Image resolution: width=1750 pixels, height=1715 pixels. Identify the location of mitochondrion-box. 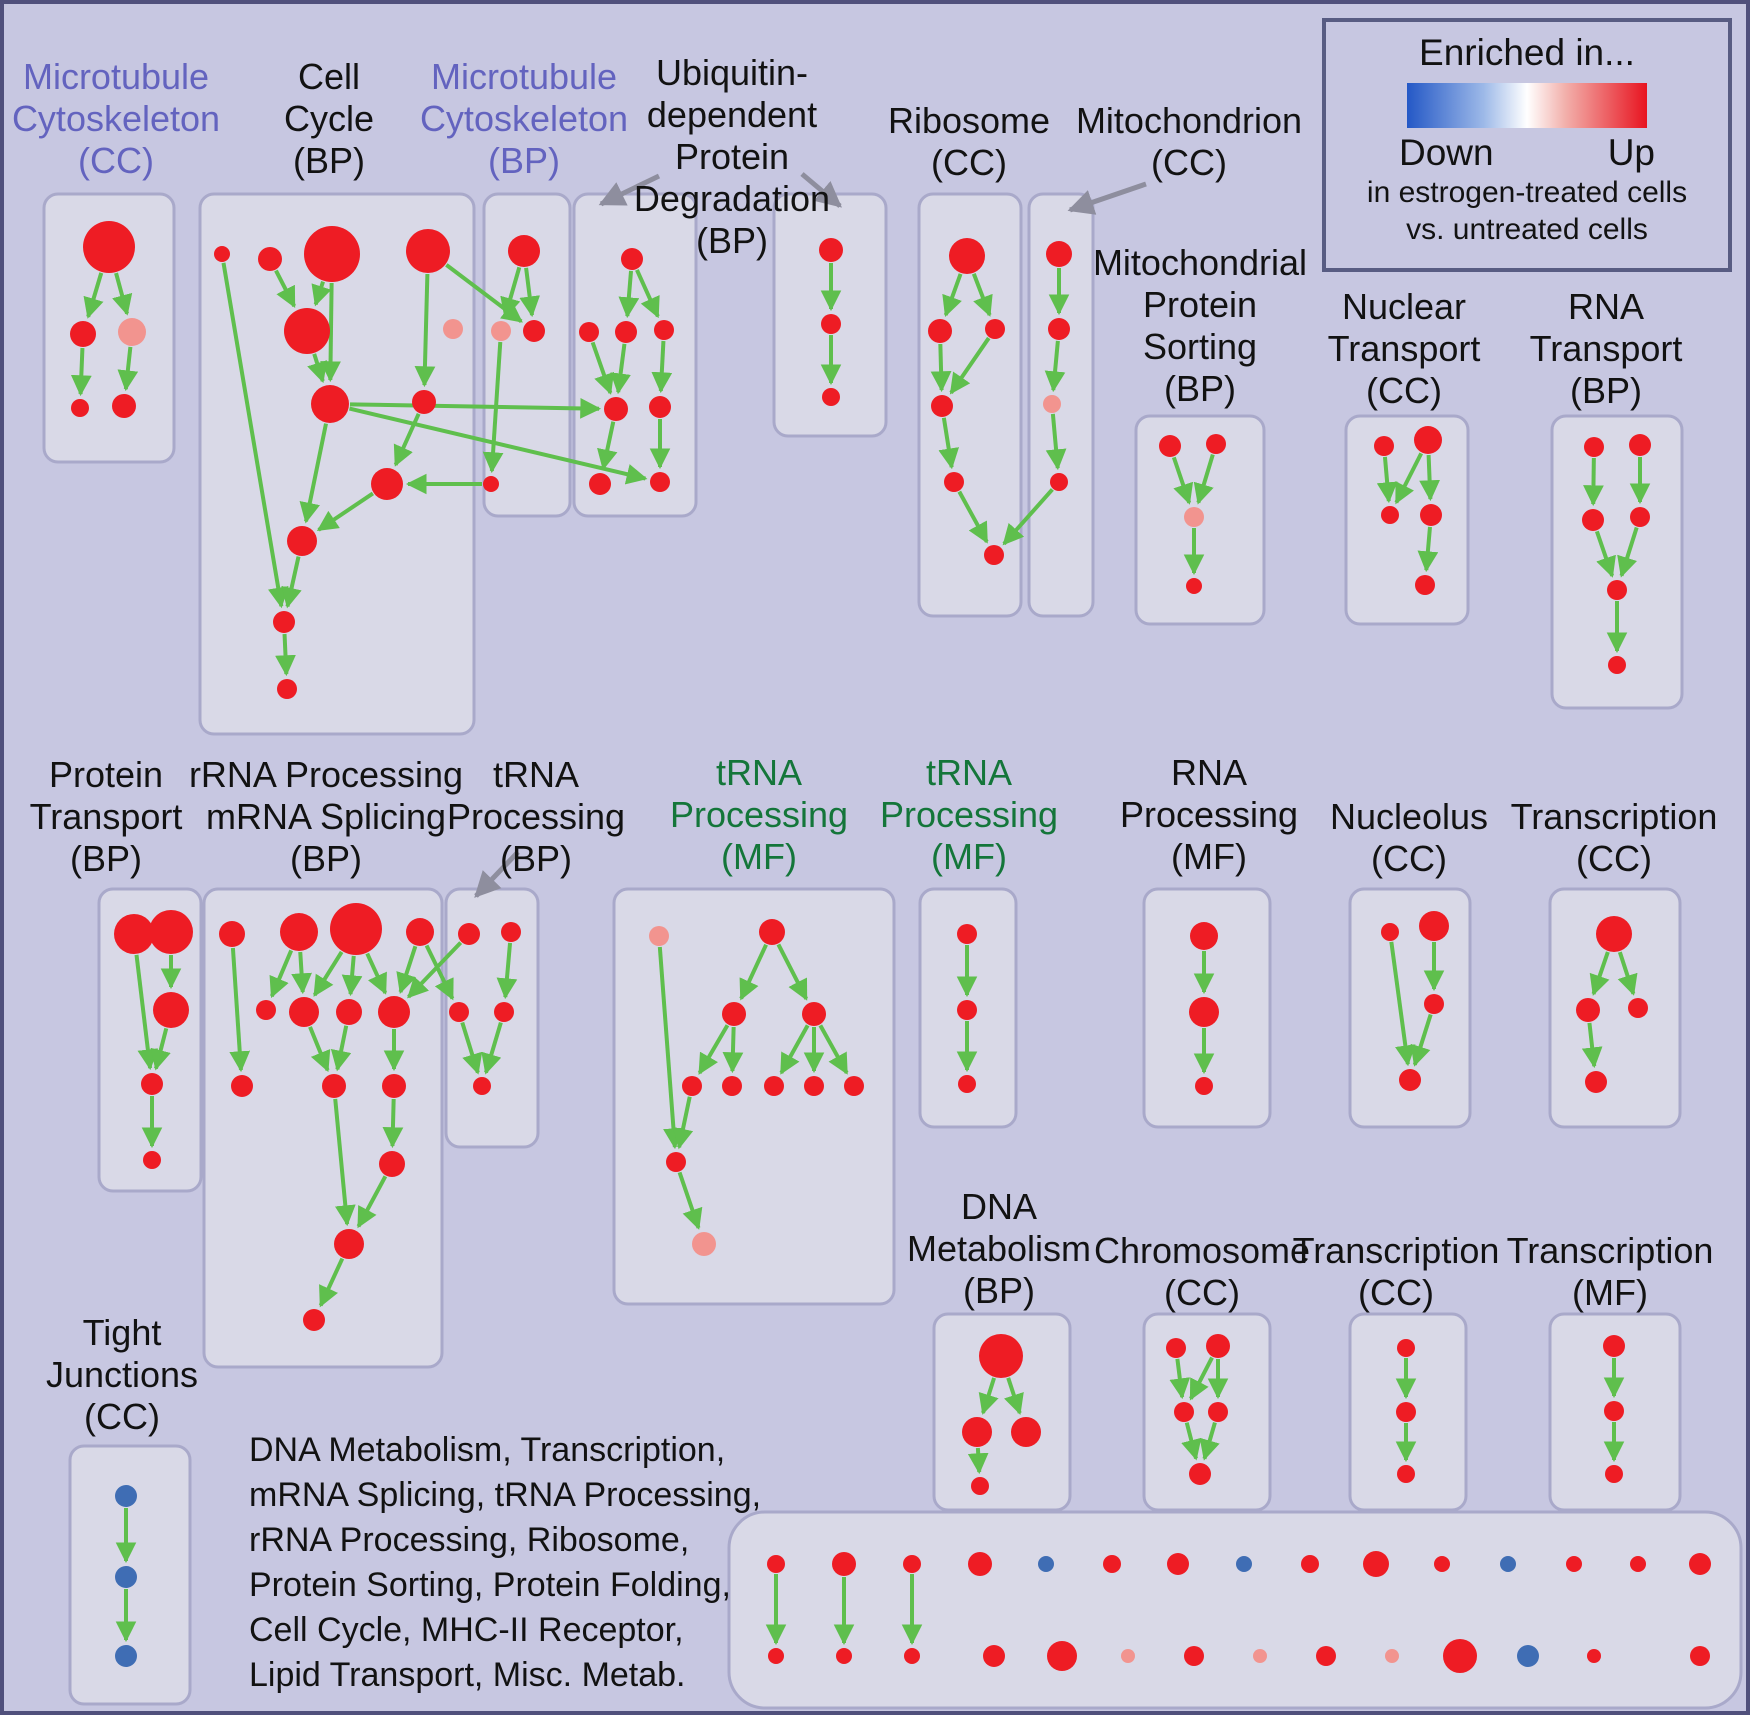
(1061, 405).